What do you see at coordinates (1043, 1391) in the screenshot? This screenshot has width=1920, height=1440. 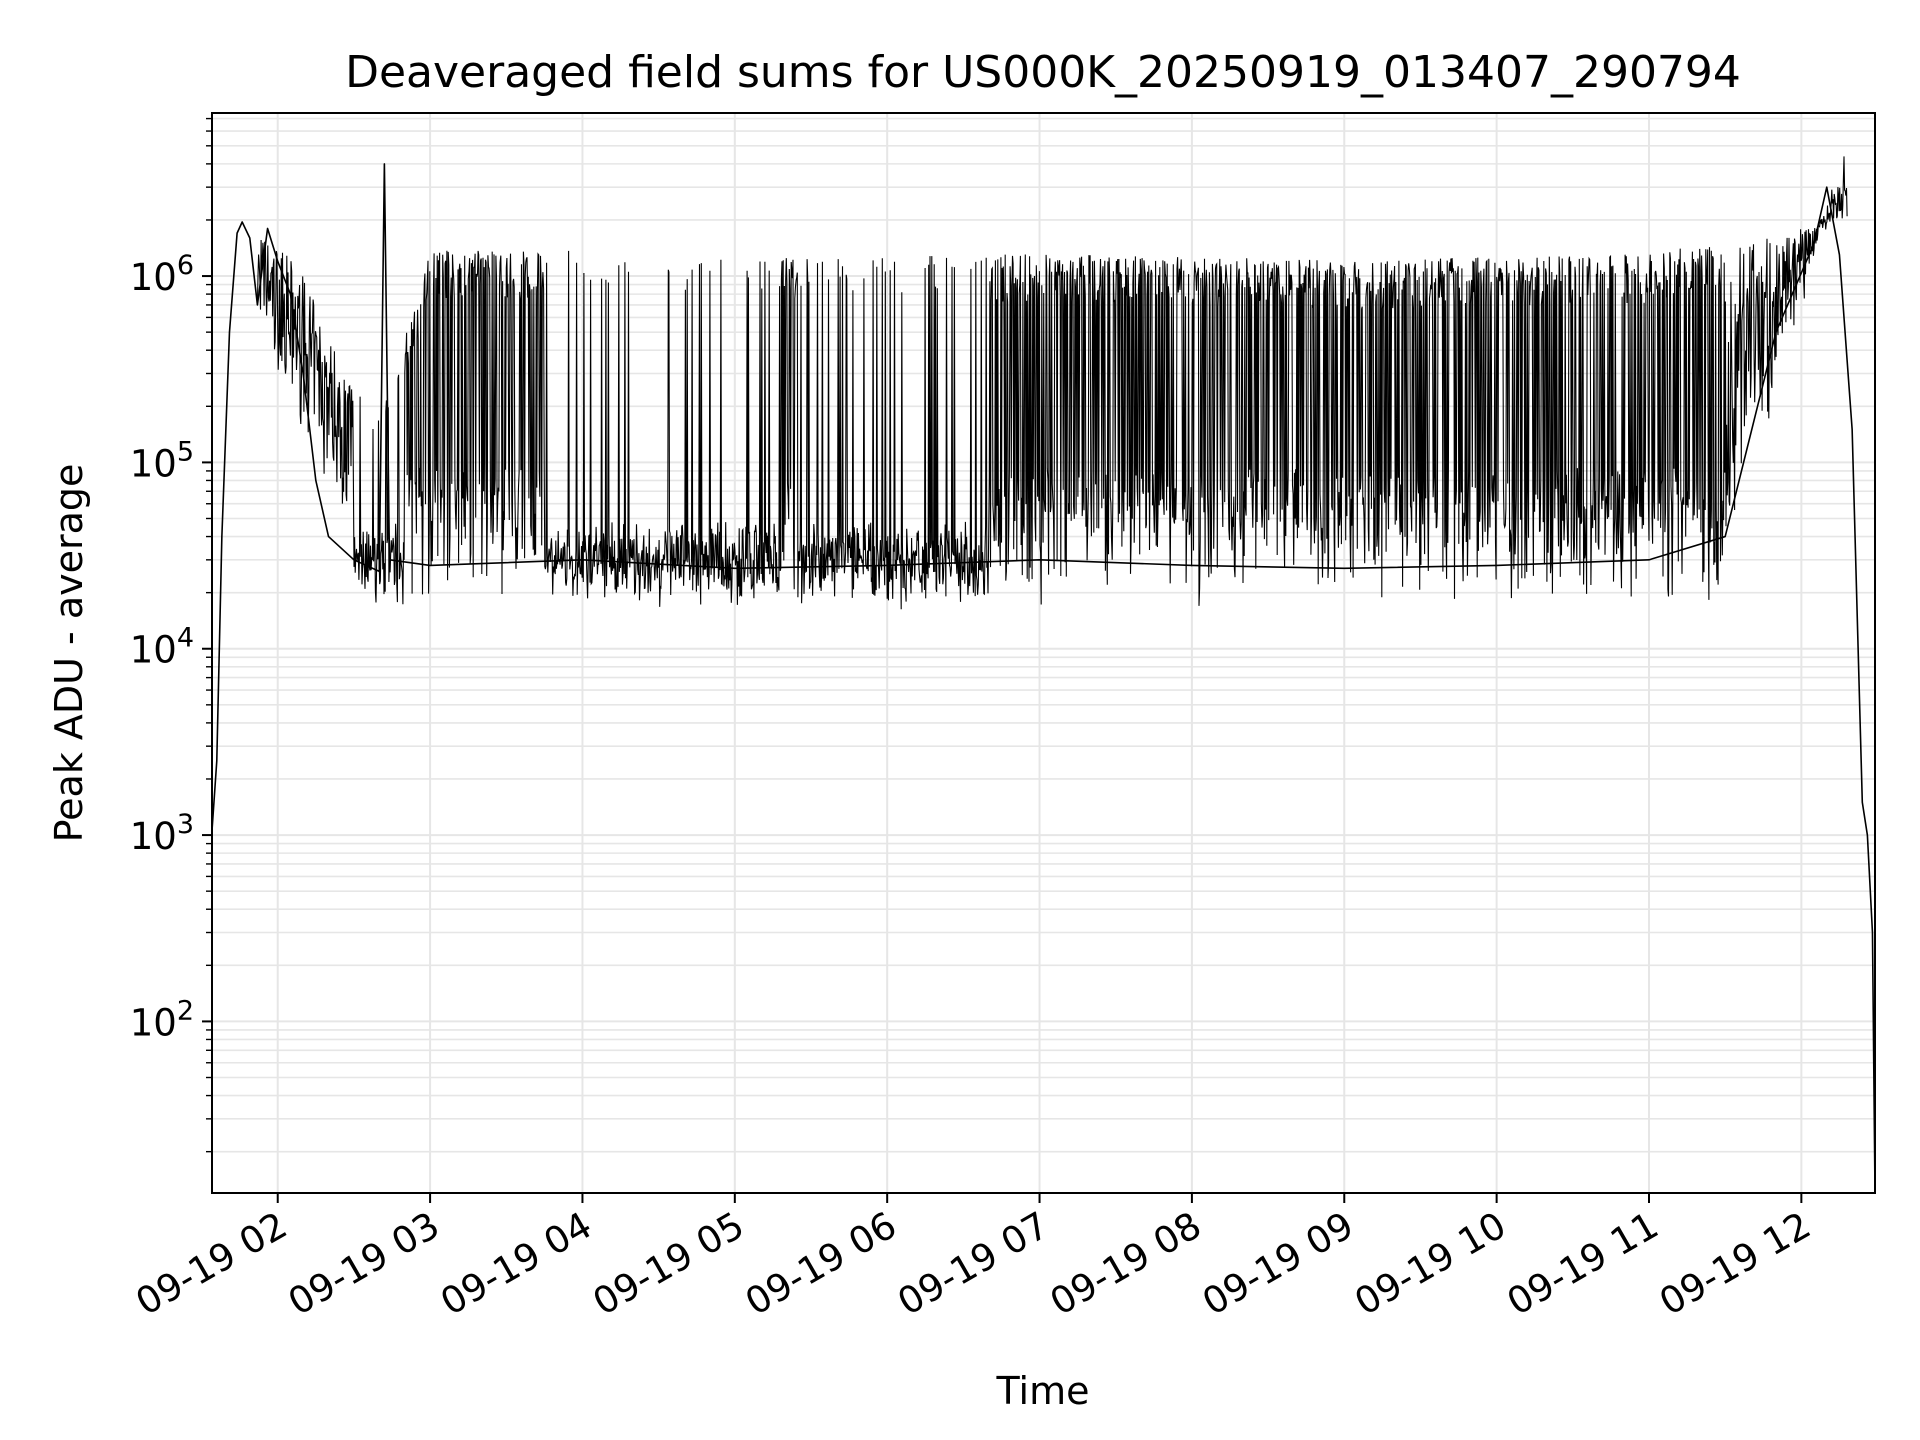 I see `x-axis-label: Time` at bounding box center [1043, 1391].